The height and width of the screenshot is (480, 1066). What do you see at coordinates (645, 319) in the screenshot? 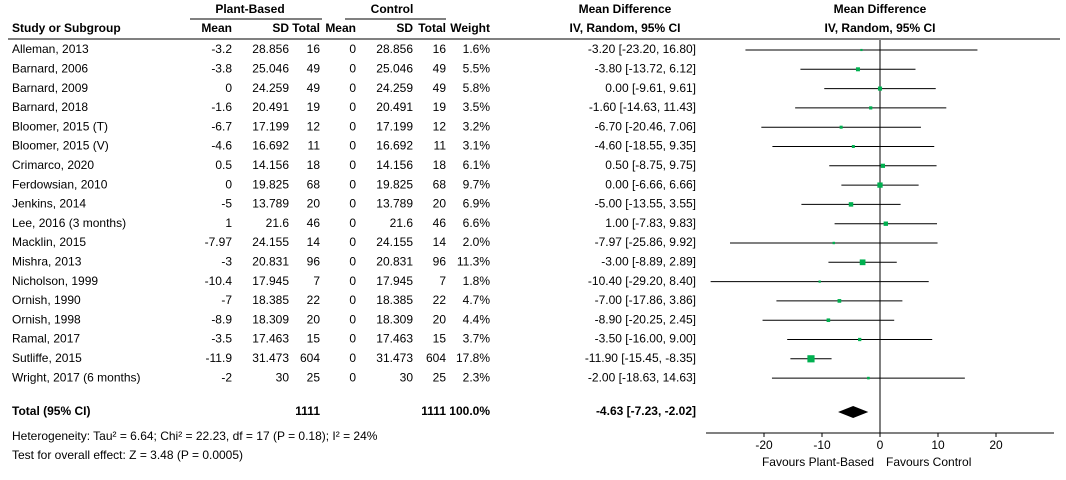
I see `cell: -8.90 [-20.25, 2.45]` at bounding box center [645, 319].